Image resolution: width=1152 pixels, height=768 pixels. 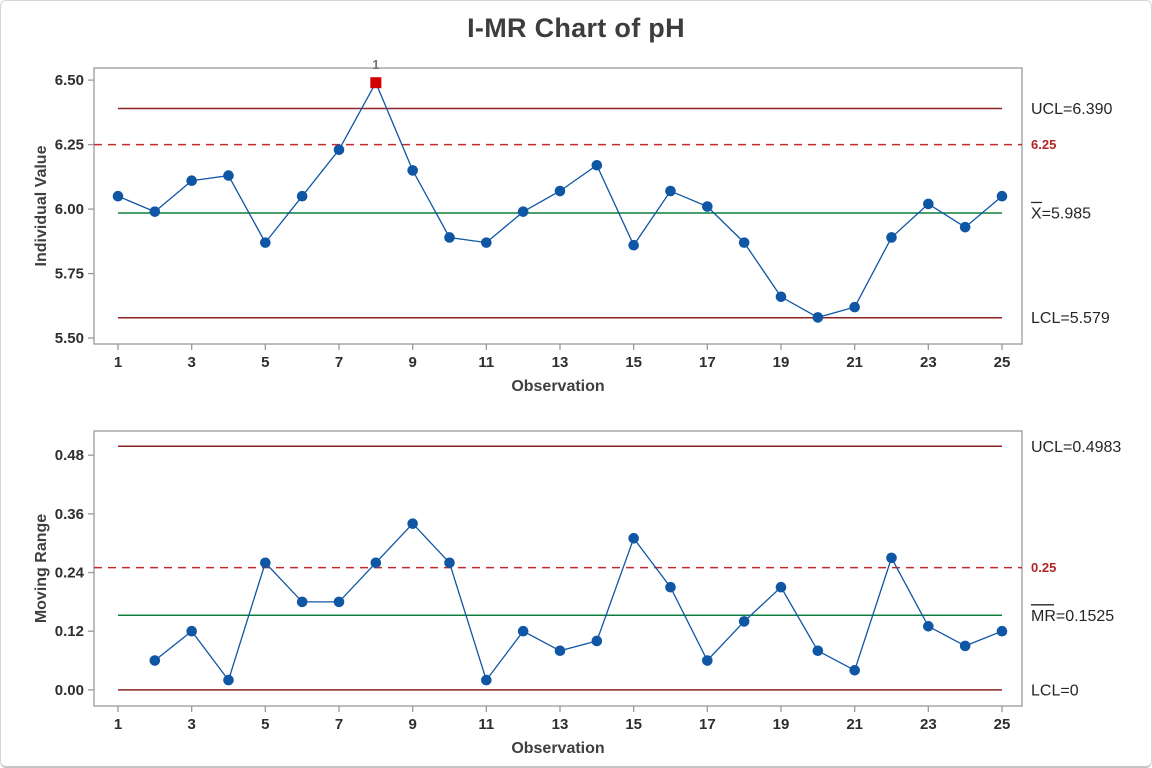 What do you see at coordinates (69, 274) in the screenshot?
I see `y-tick-label: 5.75` at bounding box center [69, 274].